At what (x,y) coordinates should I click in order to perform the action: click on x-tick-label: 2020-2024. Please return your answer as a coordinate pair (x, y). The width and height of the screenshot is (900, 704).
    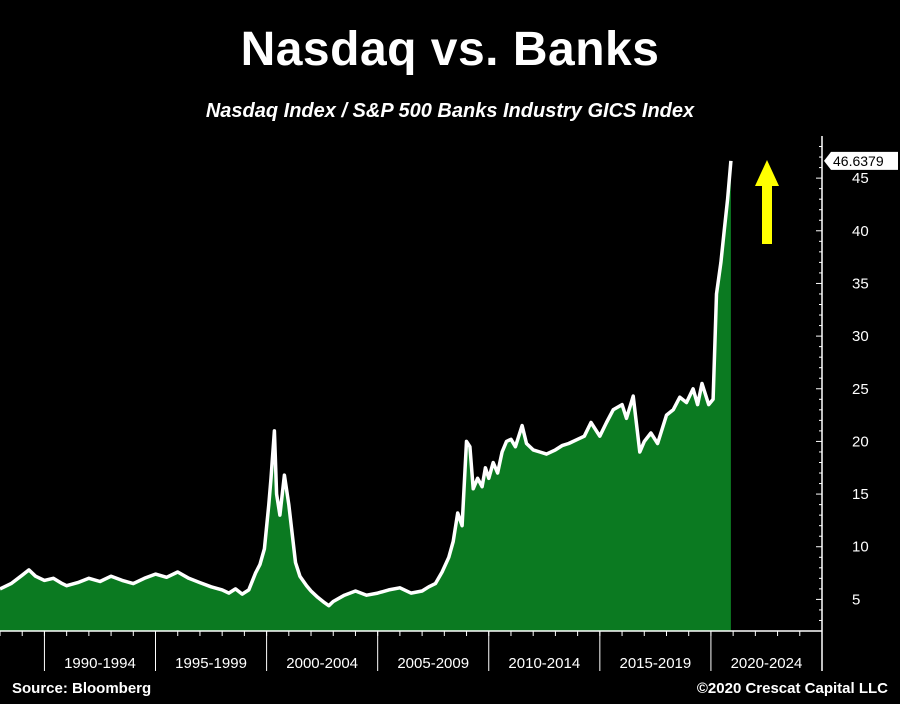
    Looking at the image, I should click on (767, 663).